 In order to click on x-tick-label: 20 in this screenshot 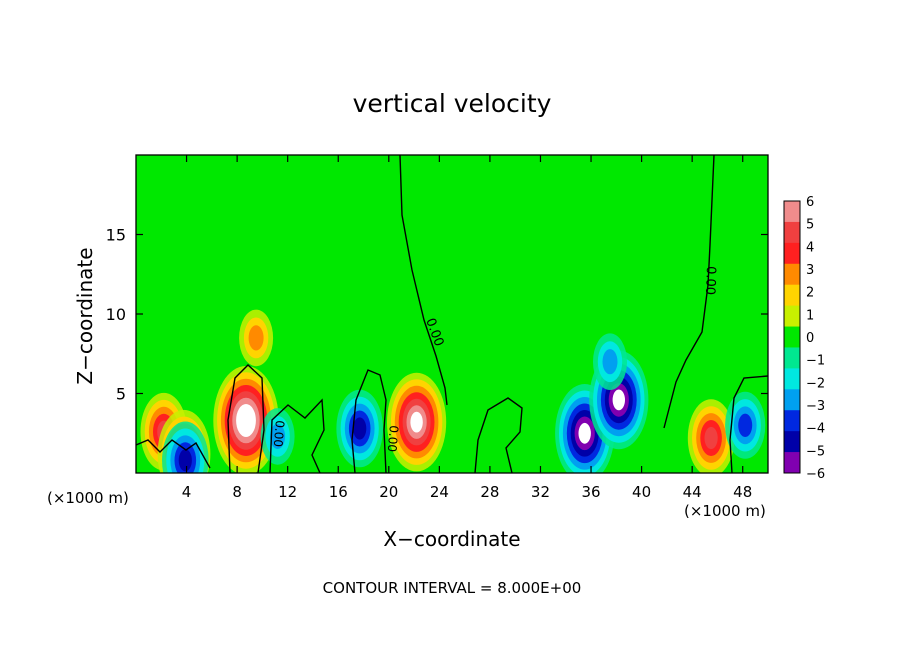, I will do `click(388, 492)`.